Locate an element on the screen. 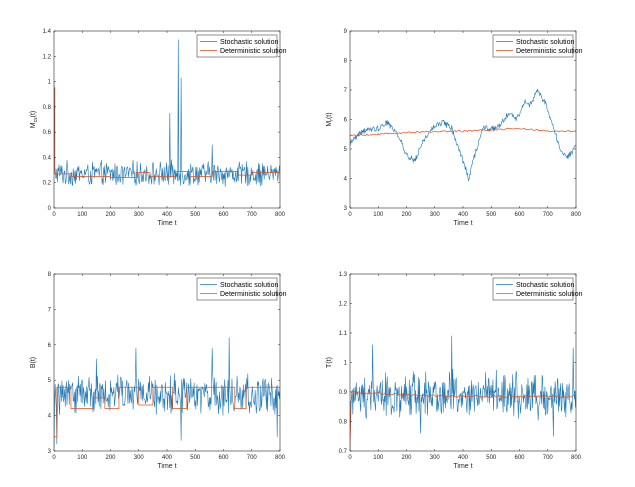 The image size is (635, 487). y-tick-label: 0.6 is located at coordinates (47, 133).